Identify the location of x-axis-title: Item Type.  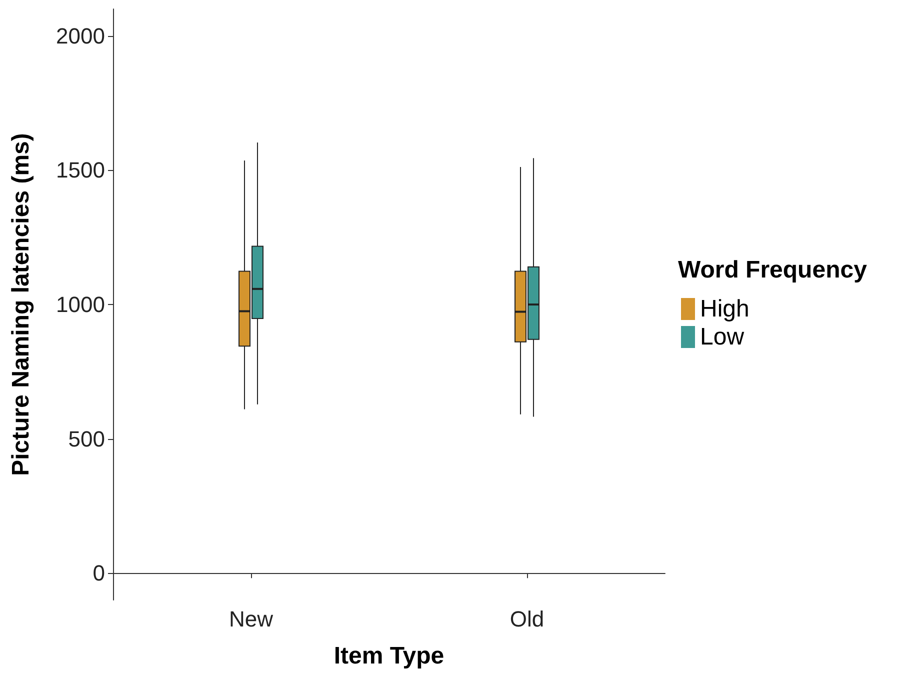
(389, 656).